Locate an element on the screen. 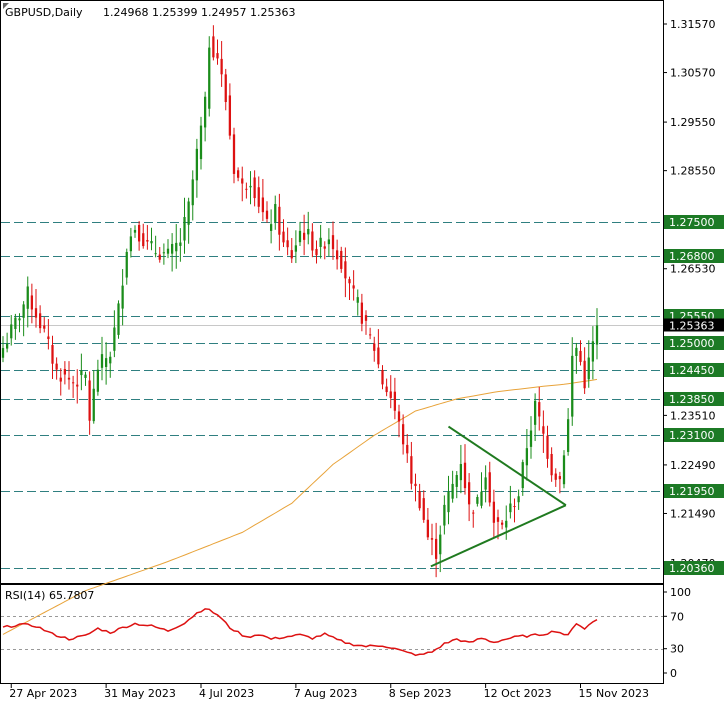 This screenshot has width=728, height=705. rsi-tick-label: 100 is located at coordinates (680, 592).